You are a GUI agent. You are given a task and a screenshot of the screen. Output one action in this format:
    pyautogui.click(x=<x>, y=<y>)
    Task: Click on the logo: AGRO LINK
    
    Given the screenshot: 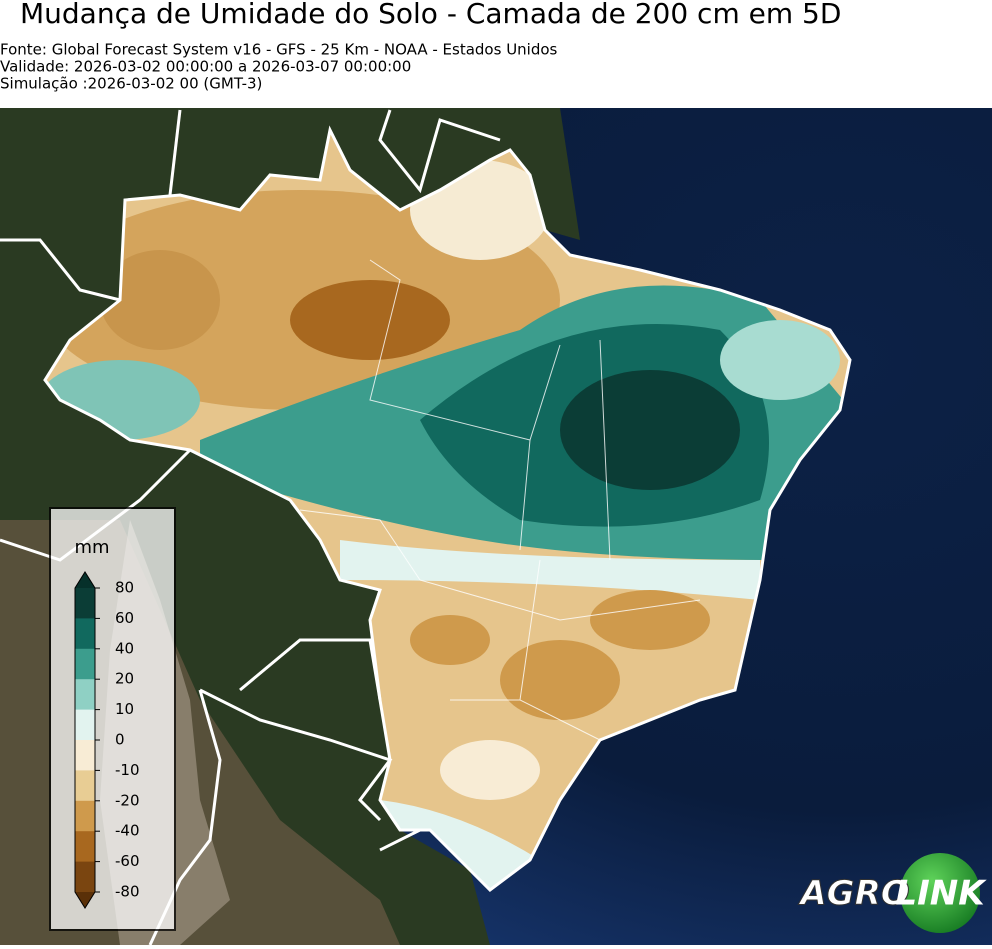 What is the action you would take?
    pyautogui.click(x=892, y=893)
    